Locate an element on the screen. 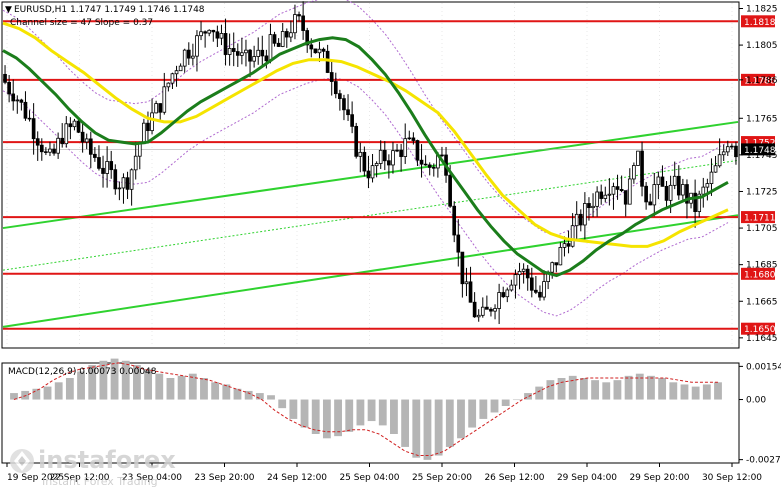 This screenshot has height=489, width=781. time-tick-label: 24 Sep 12:00 is located at coordinates (297, 478).